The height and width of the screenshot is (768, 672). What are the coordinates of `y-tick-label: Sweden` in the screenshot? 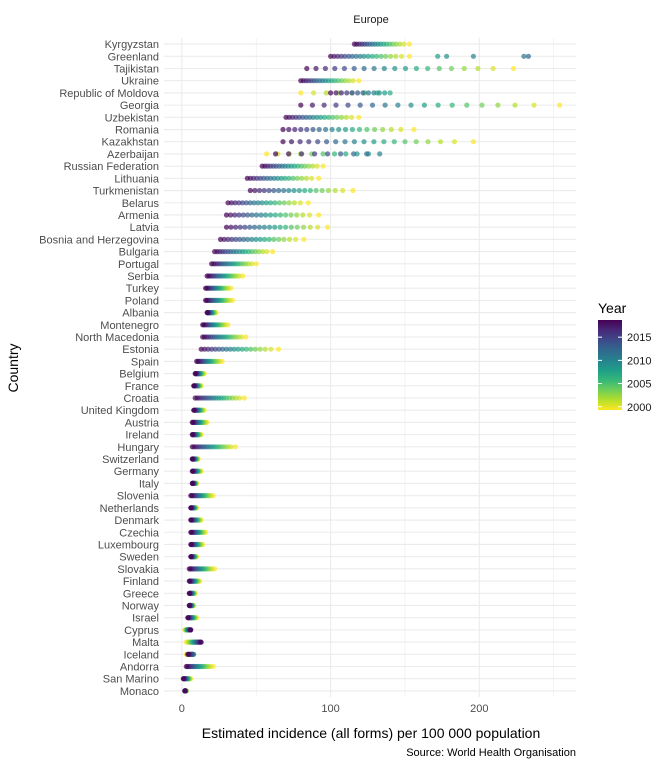 It's located at (139, 558).